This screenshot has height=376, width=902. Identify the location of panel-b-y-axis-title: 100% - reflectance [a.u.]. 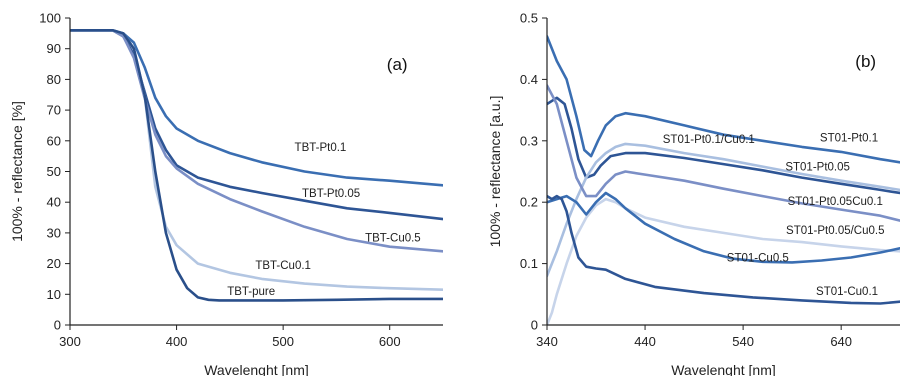
(495, 172).